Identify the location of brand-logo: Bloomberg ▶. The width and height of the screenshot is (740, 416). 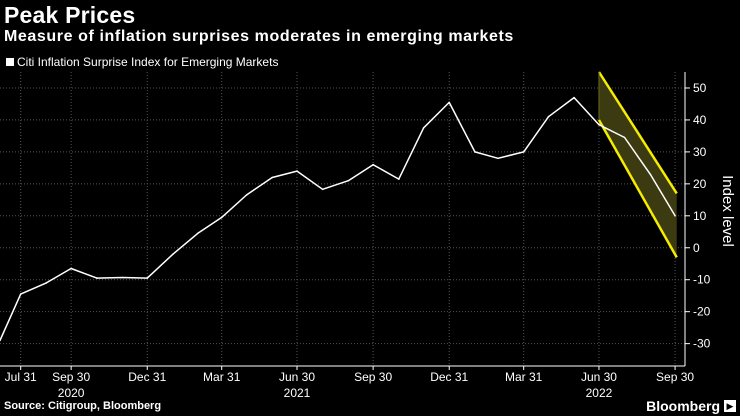
(691, 406).